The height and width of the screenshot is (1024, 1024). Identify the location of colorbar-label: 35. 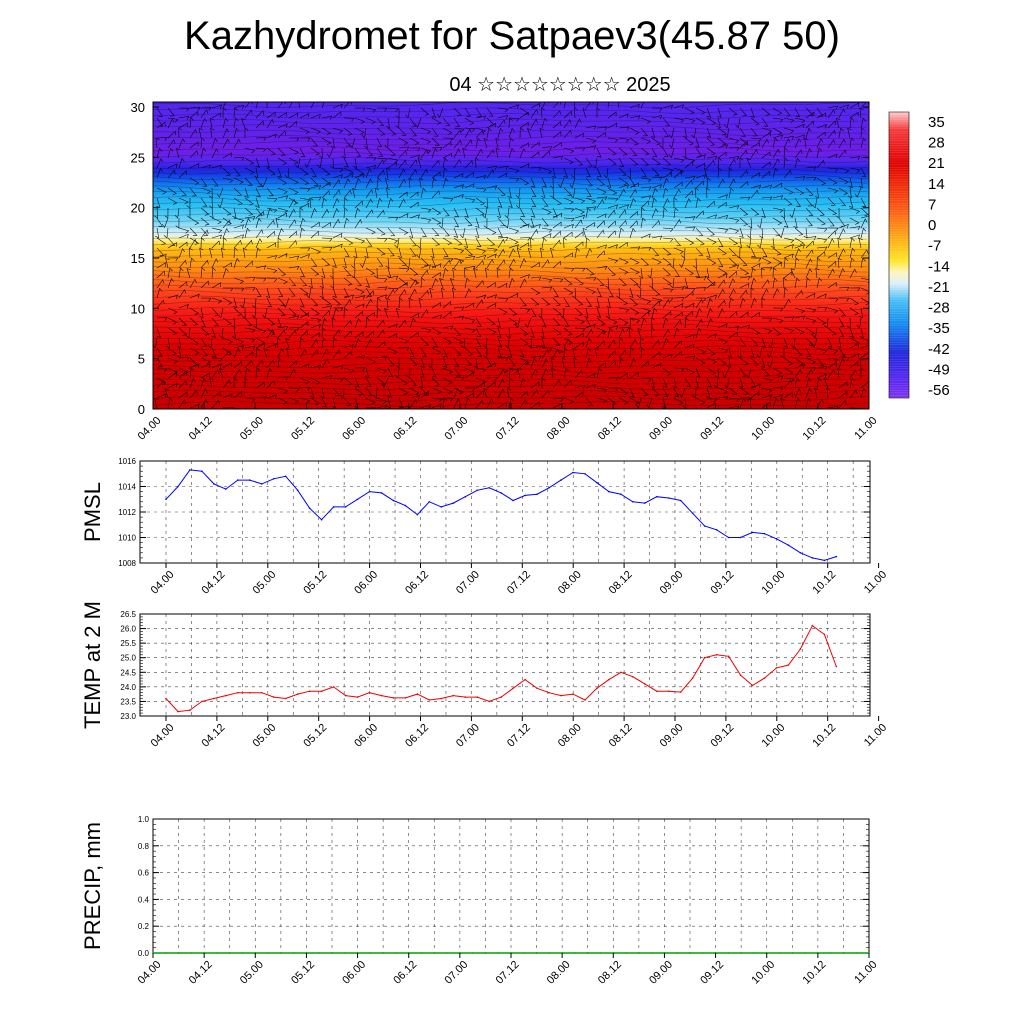
(936, 122).